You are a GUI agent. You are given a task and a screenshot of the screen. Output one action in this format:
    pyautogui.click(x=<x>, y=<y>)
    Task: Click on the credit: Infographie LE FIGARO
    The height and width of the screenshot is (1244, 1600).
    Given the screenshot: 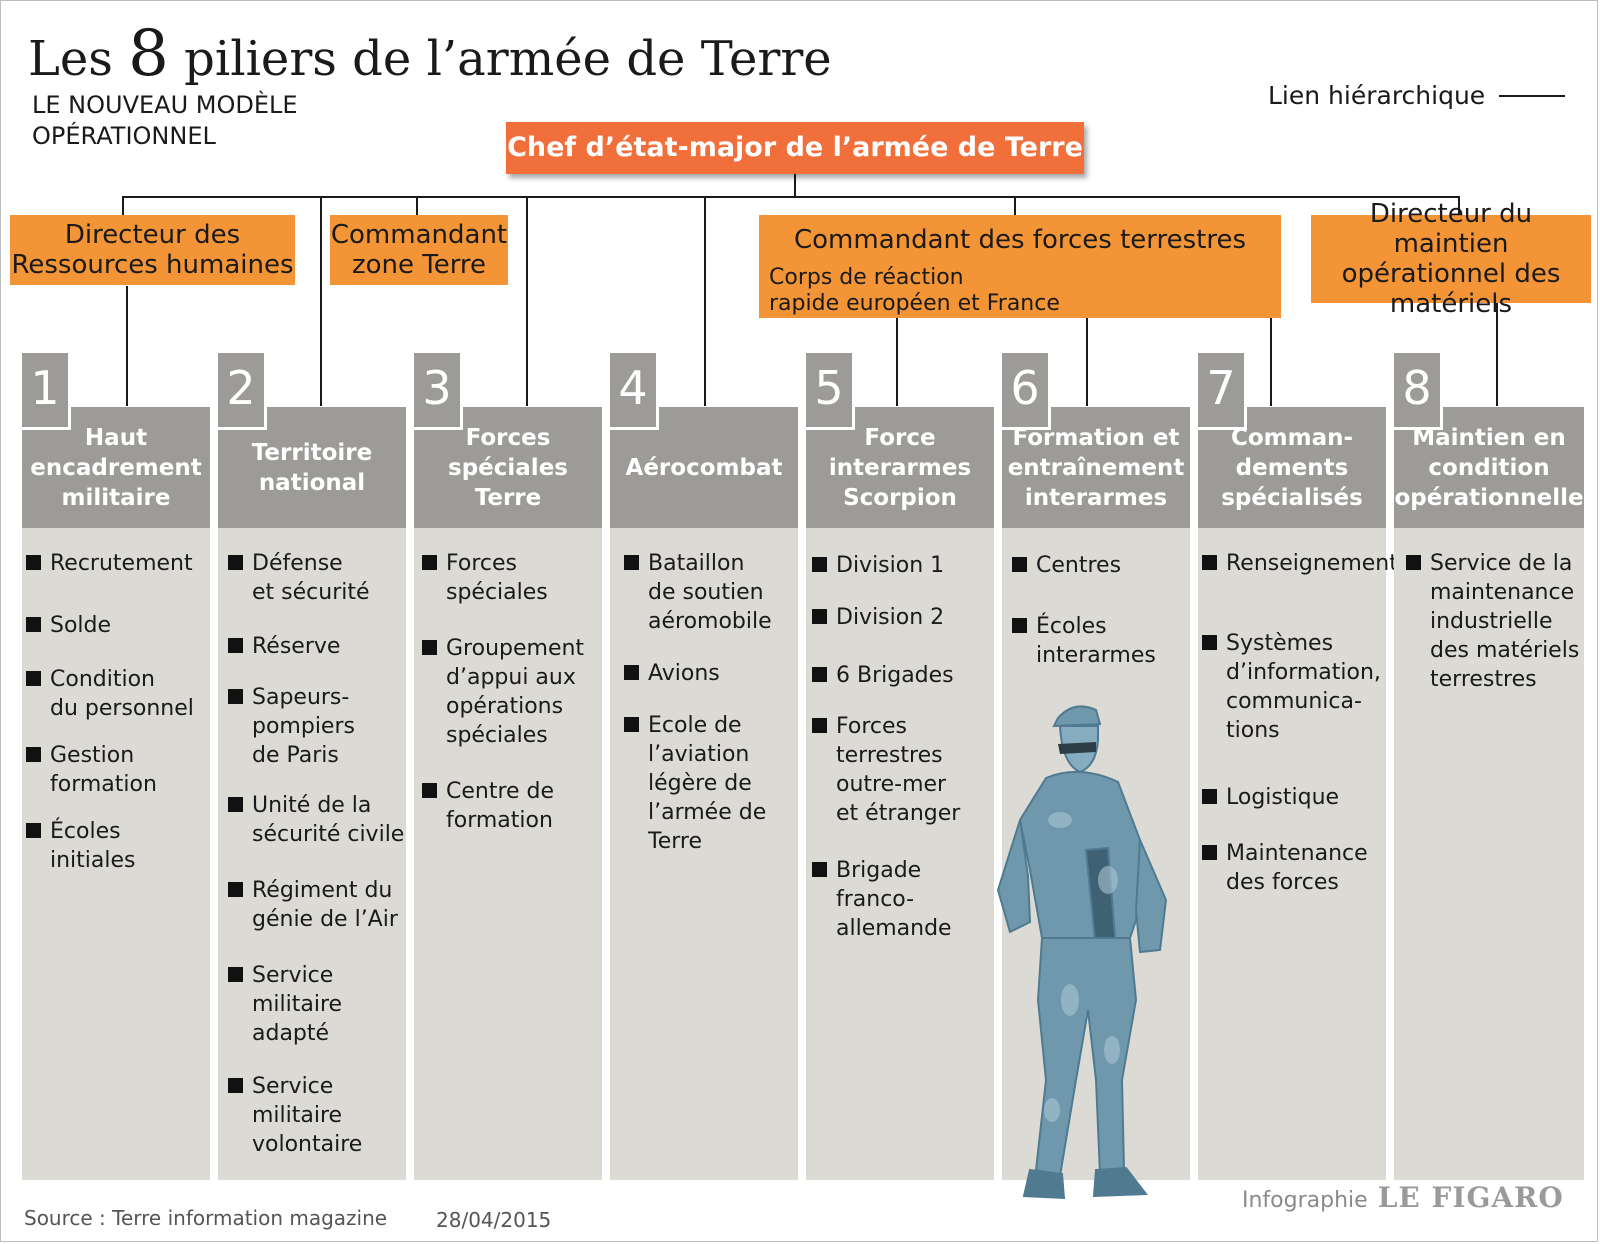 What is the action you would take?
    pyautogui.click(x=1403, y=1197)
    